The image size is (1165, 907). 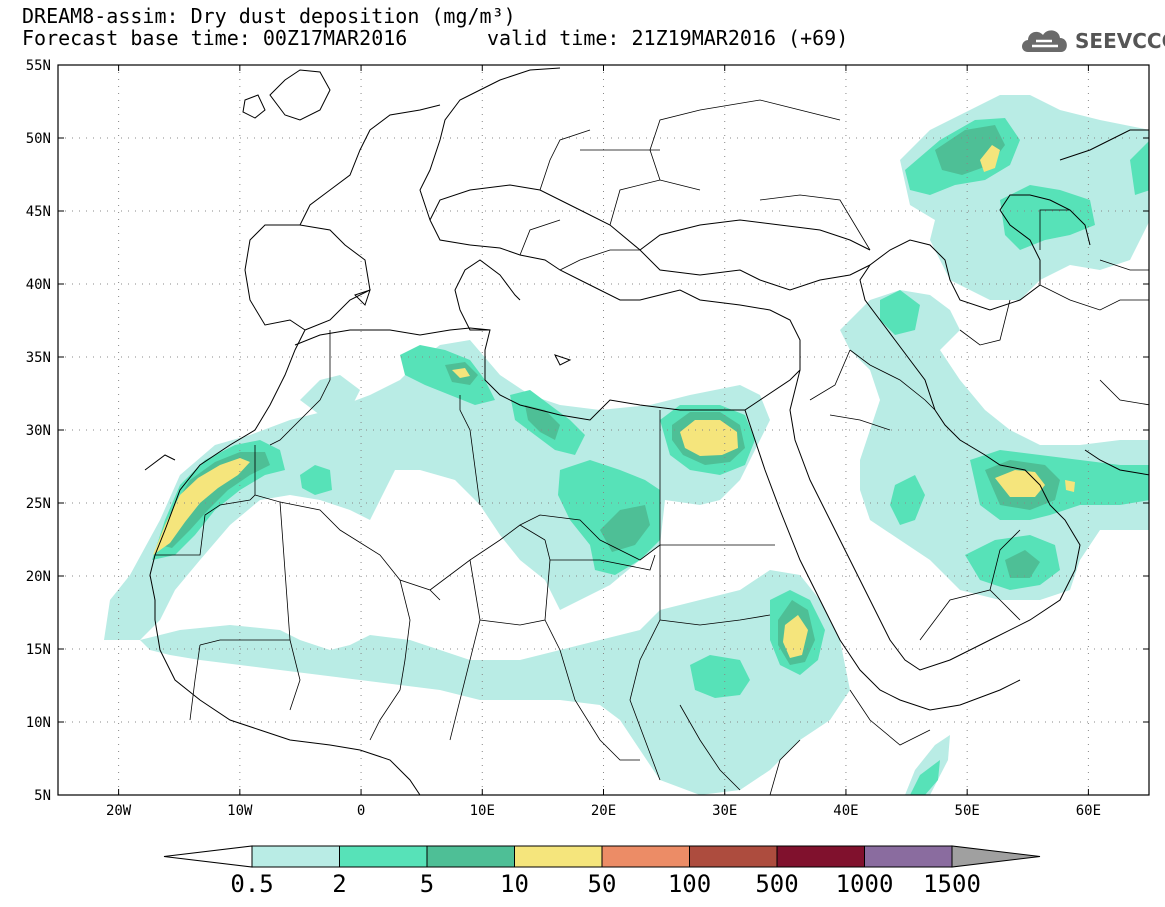 What do you see at coordinates (339, 884) in the screenshot?
I see `colorbar-label: 2` at bounding box center [339, 884].